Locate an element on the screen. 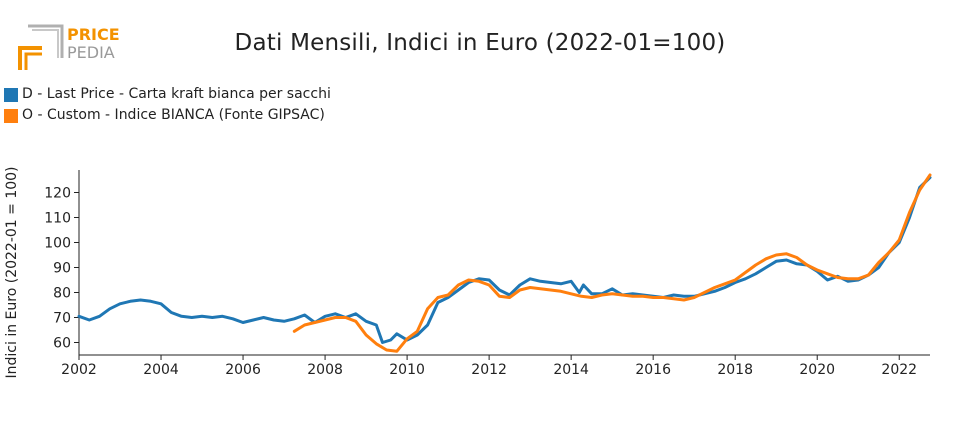  x-tick-label: 2002 is located at coordinates (79, 370).